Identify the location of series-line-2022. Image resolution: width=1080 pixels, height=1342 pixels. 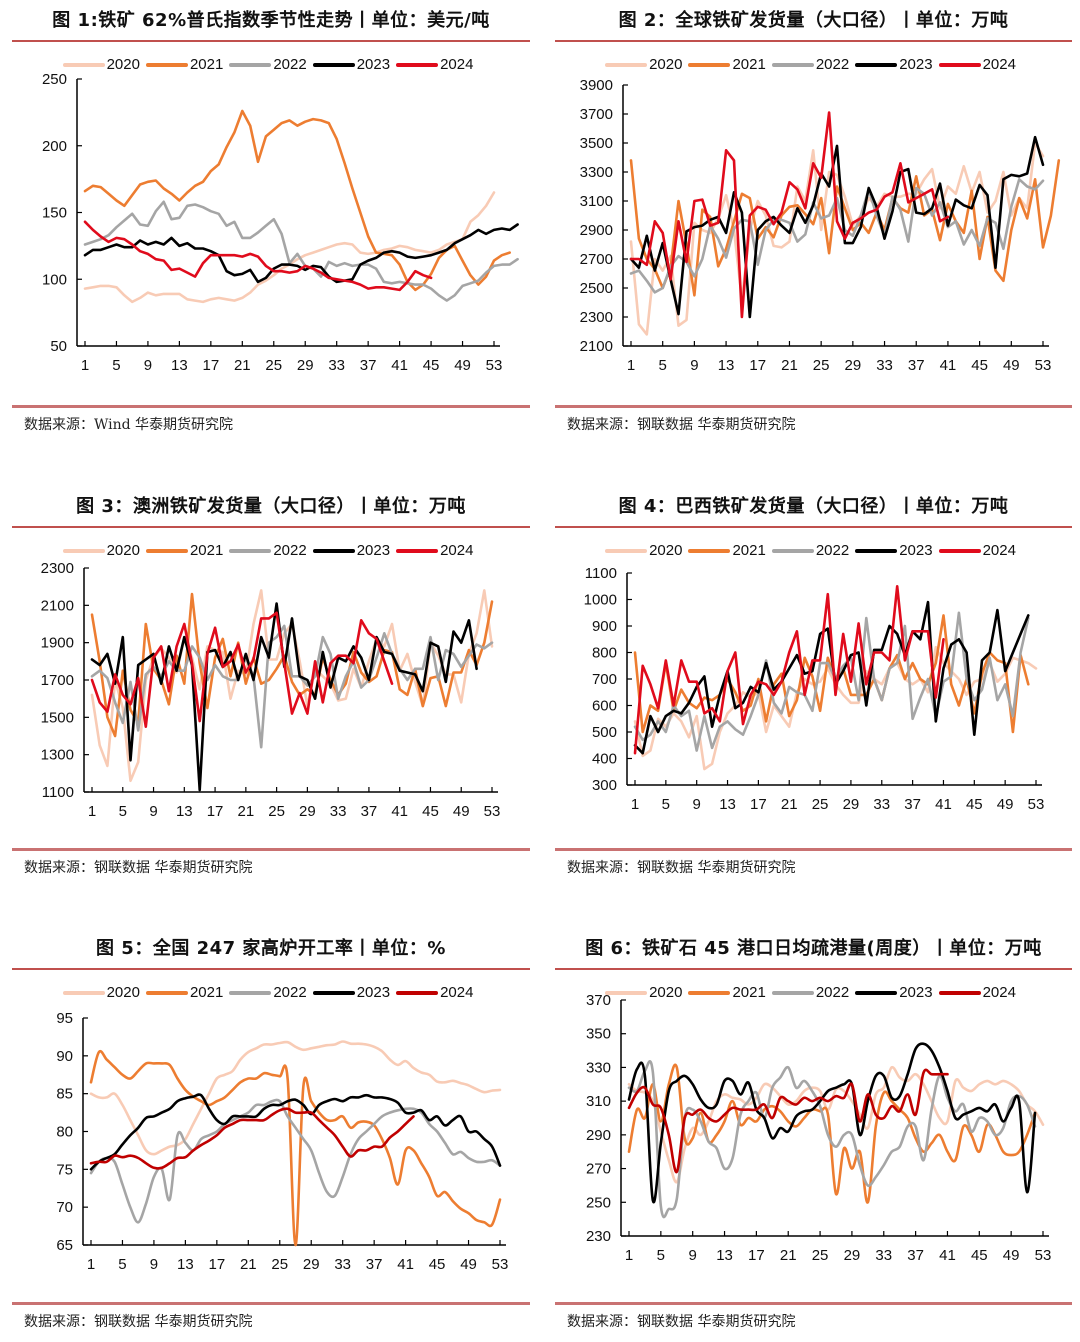
(301, 251).